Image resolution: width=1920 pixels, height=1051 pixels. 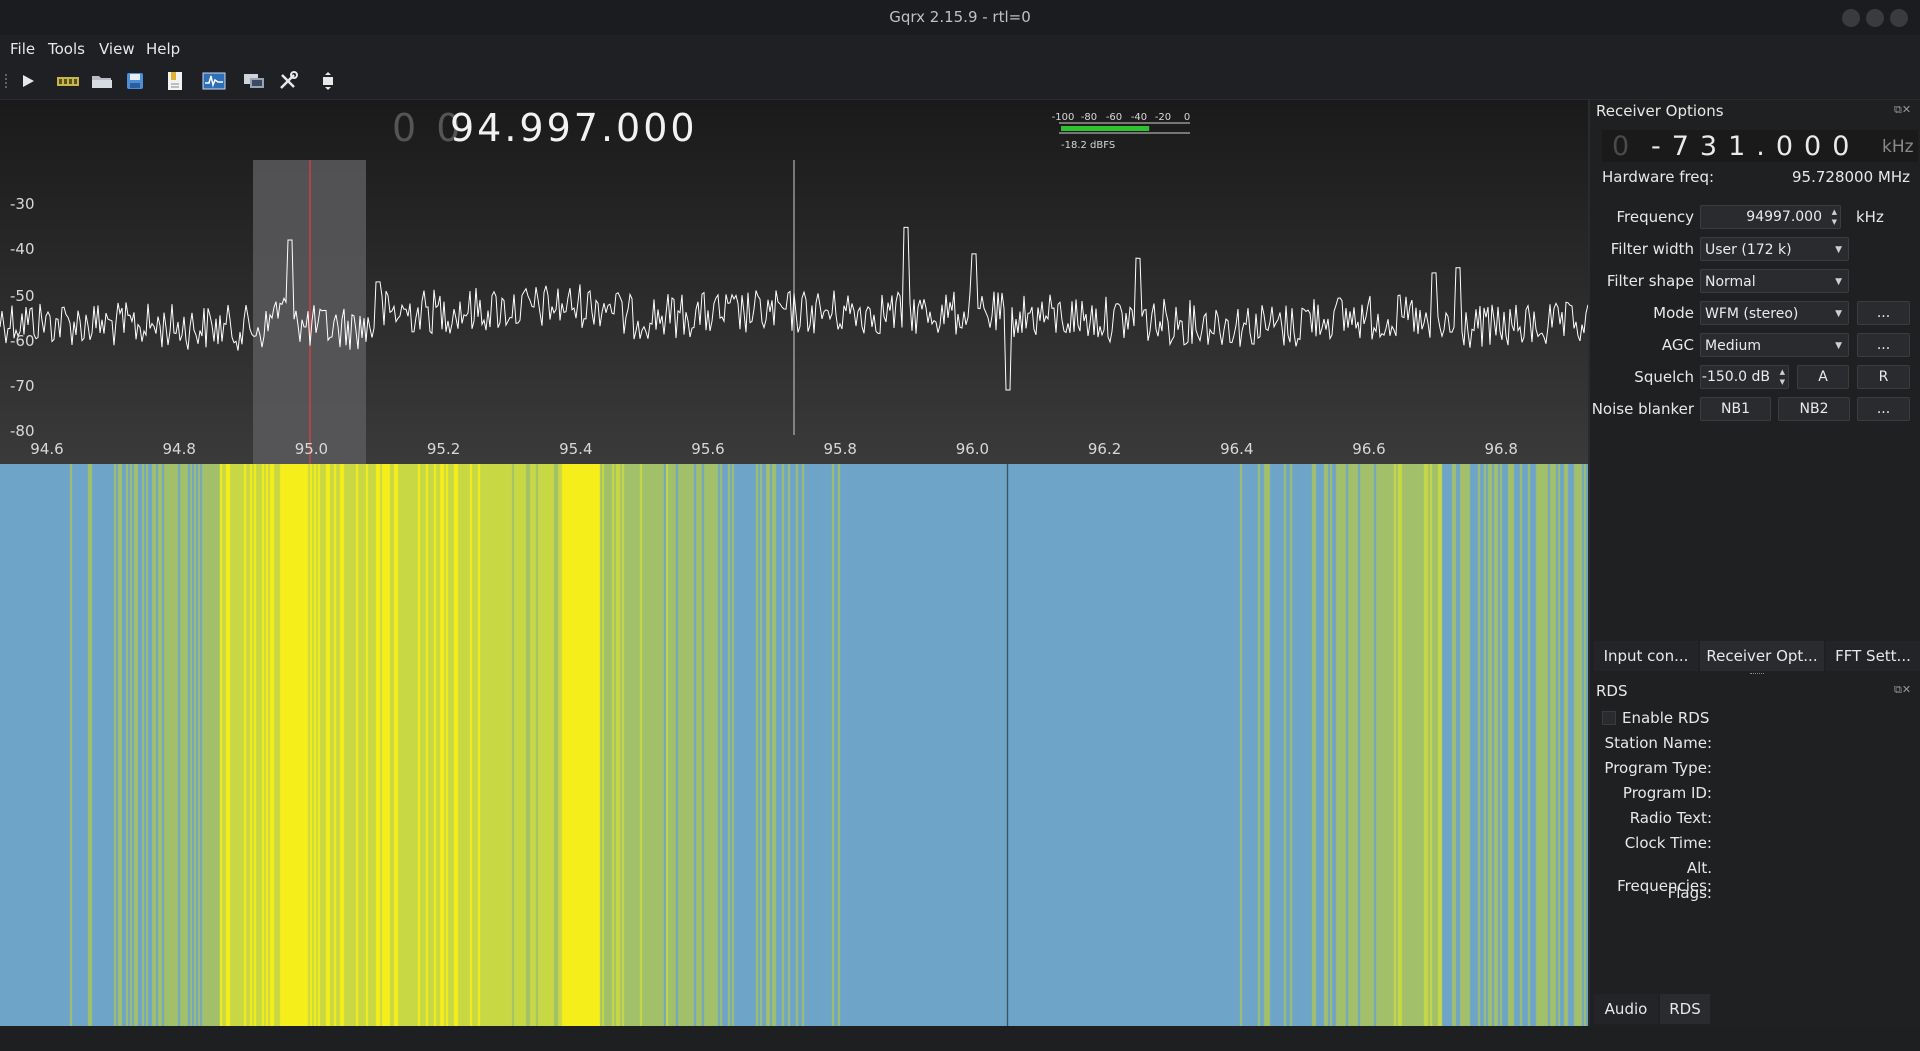 I want to click on mode-value: WFM (stereo), so click(x=1752, y=314).